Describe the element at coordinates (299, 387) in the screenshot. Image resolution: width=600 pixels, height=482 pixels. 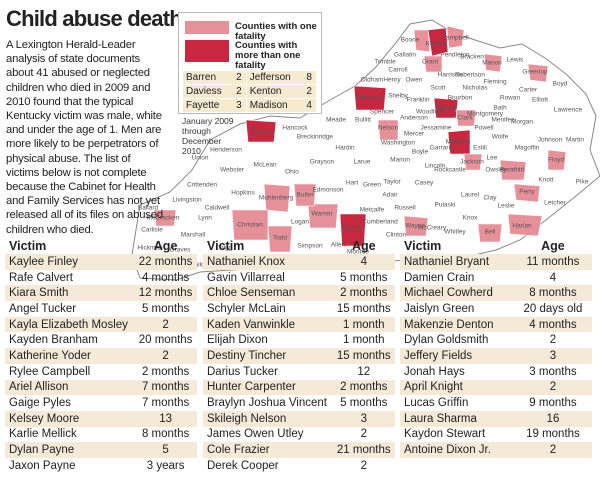
I see `victim-row: Hunter Carpenter 2 months` at that location.